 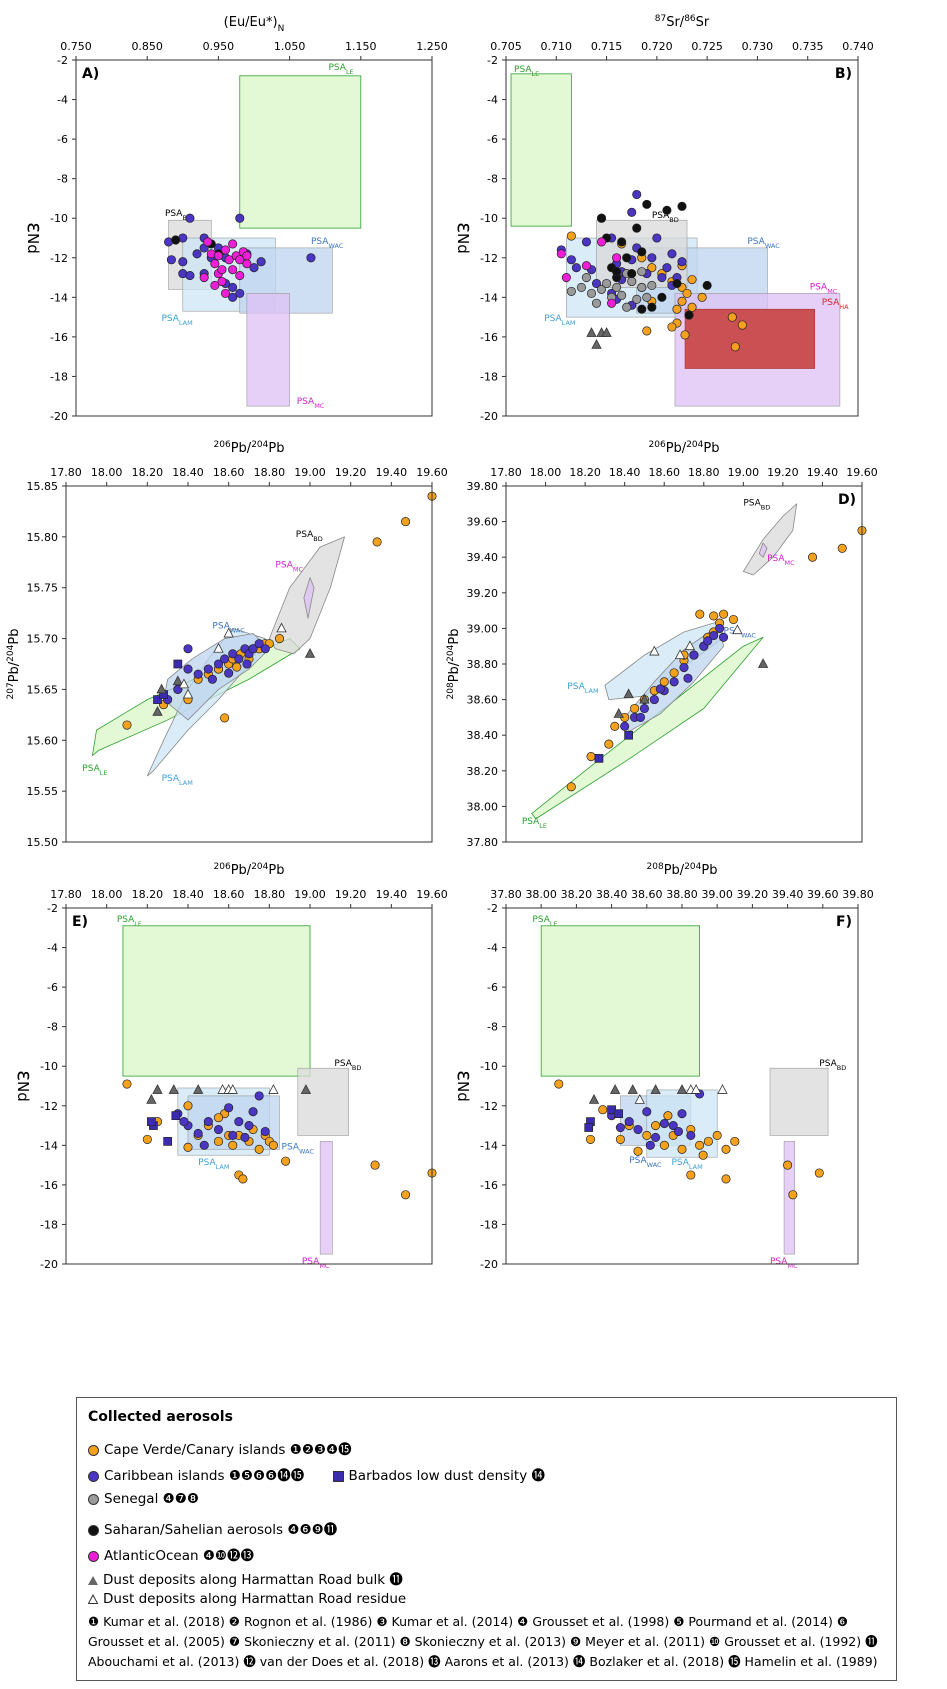 I want to click on panel-label: A), so click(x=90, y=74).